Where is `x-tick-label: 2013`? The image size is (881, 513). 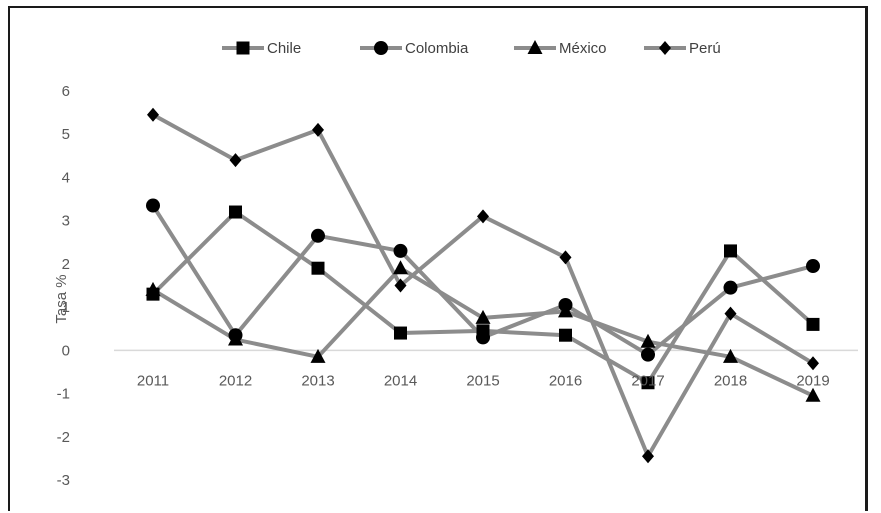 x-tick-label: 2013 is located at coordinates (317, 380).